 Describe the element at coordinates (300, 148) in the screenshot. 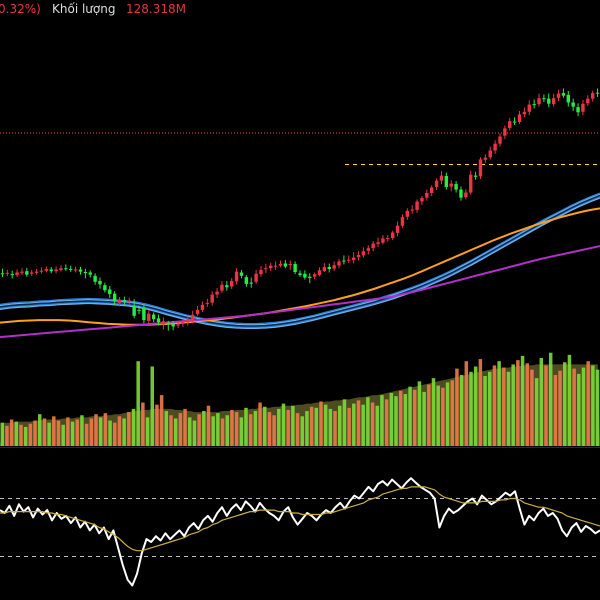

I see `price-panel-lines` at that location.